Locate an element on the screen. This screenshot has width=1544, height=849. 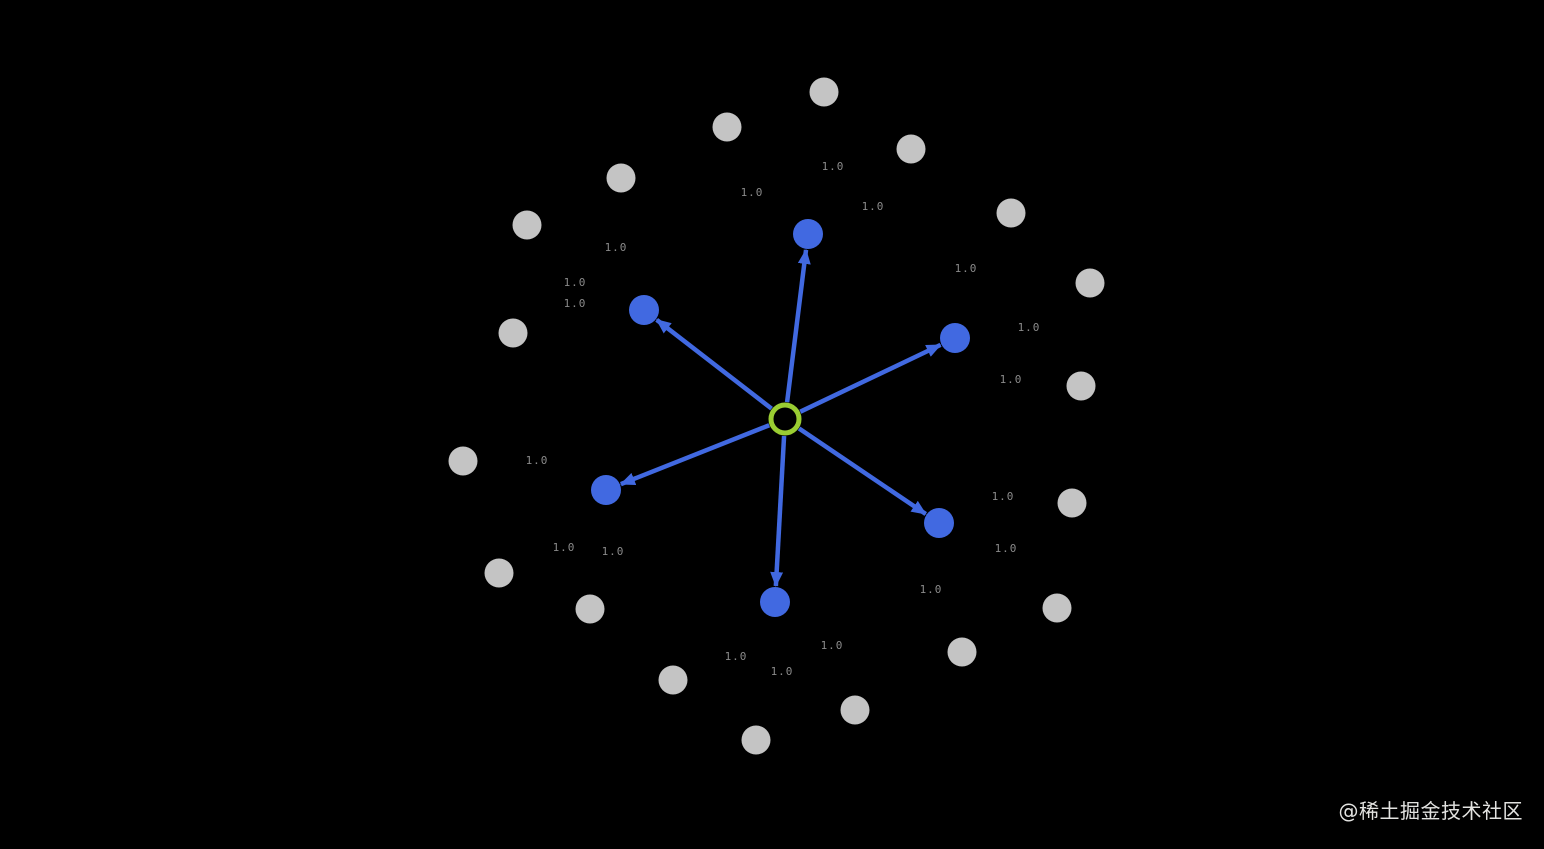
watermark: @稀土掘金技术社区 is located at coordinates (1430, 811).